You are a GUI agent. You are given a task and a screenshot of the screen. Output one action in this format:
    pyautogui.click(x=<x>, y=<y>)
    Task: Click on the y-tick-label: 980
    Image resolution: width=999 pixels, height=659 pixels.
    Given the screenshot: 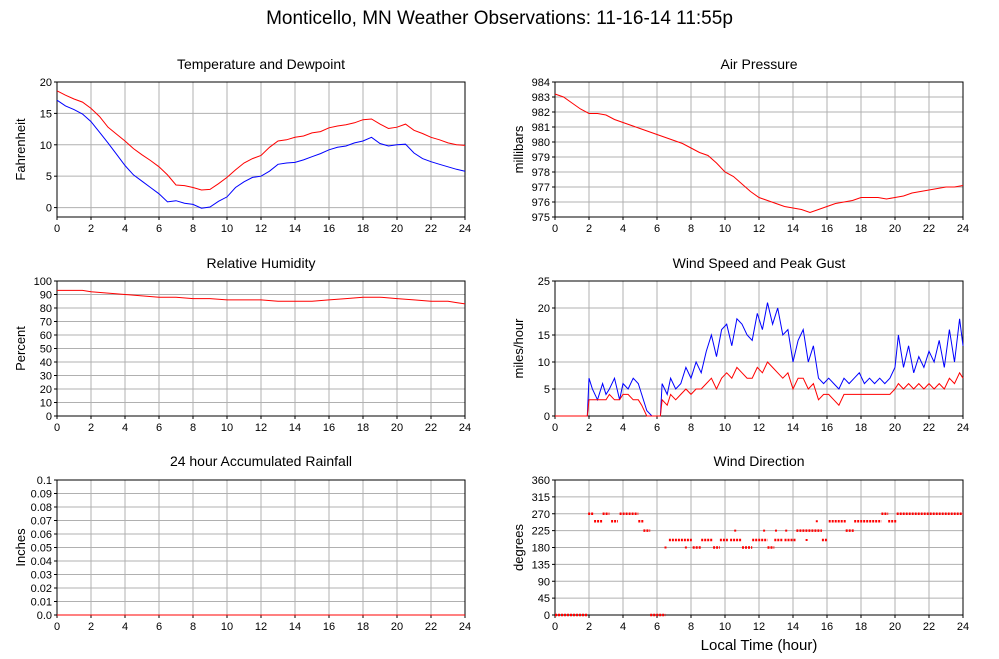 What is the action you would take?
    pyautogui.click(x=541, y=143)
    